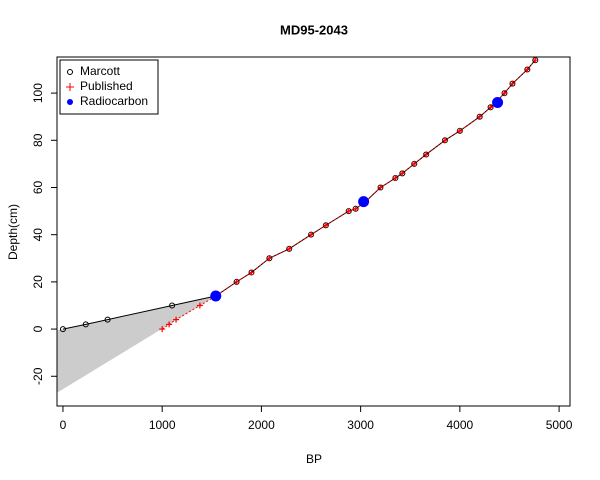  I want to click on chart-title: MD95-2043, so click(314, 29).